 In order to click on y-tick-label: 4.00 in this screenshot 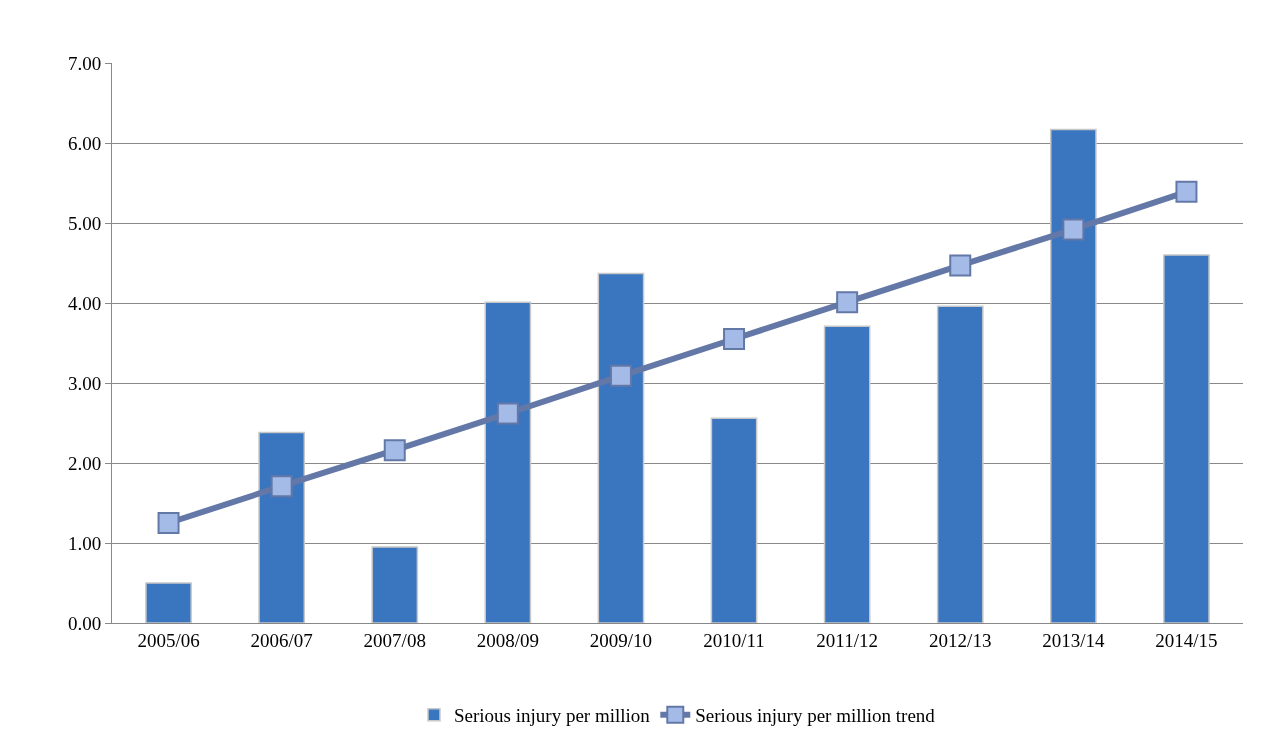, I will do `click(84, 303)`.